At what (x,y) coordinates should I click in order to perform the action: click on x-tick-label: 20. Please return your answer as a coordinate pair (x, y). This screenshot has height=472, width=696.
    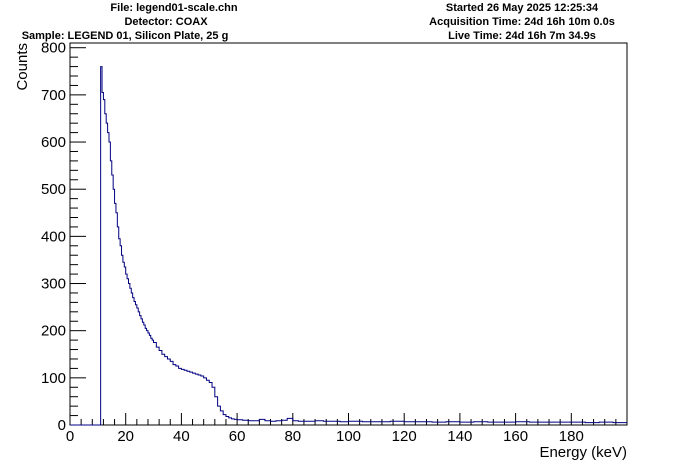
    Looking at the image, I should click on (125, 436).